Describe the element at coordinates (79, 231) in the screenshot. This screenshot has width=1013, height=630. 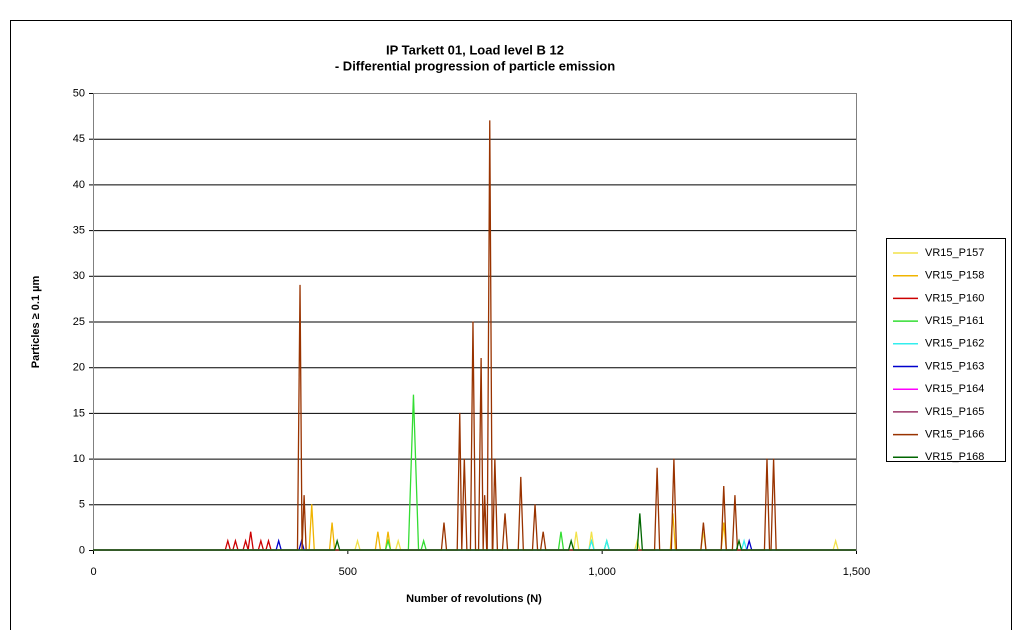
I see `y-tick-label: 35` at that location.